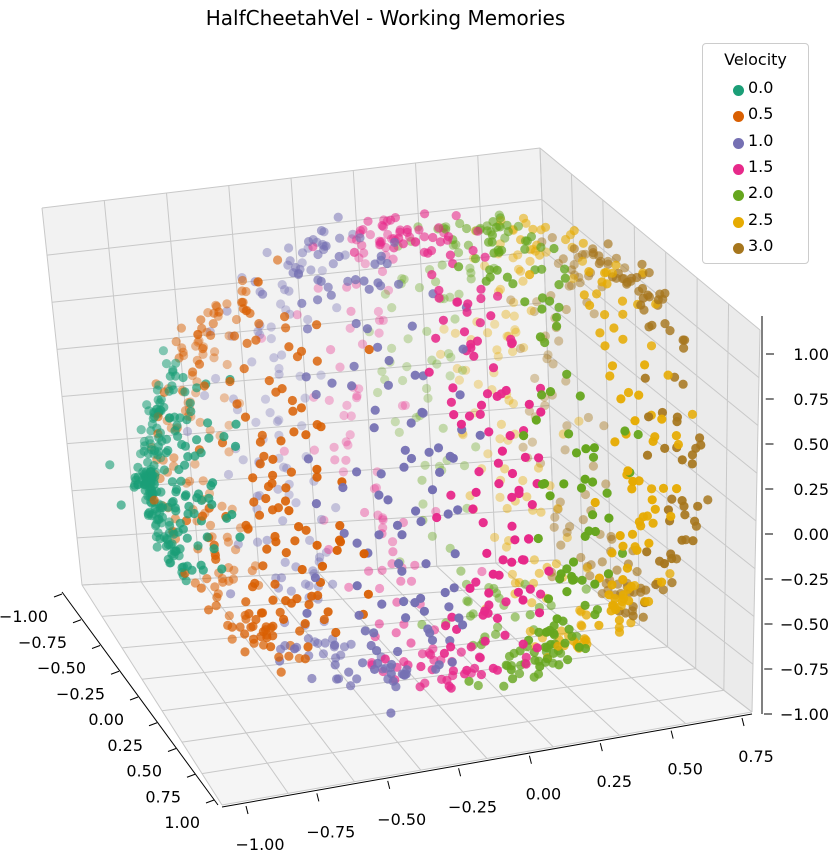 Image resolution: width=831 pixels, height=850 pixels. I want to click on y-tick-label: −1.00, so click(259, 842).